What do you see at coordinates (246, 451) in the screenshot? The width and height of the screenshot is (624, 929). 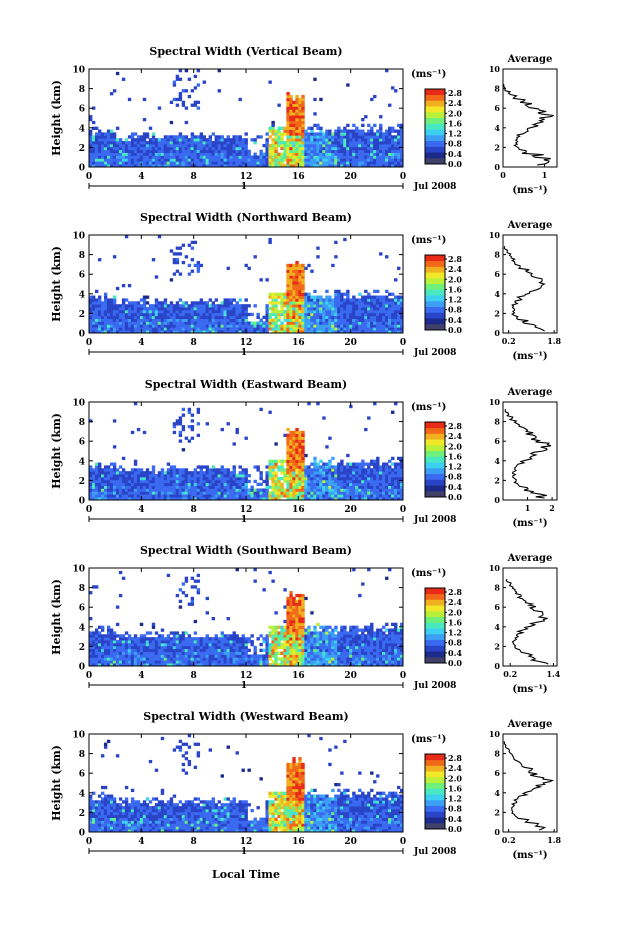 I see `heatmap-cells` at bounding box center [246, 451].